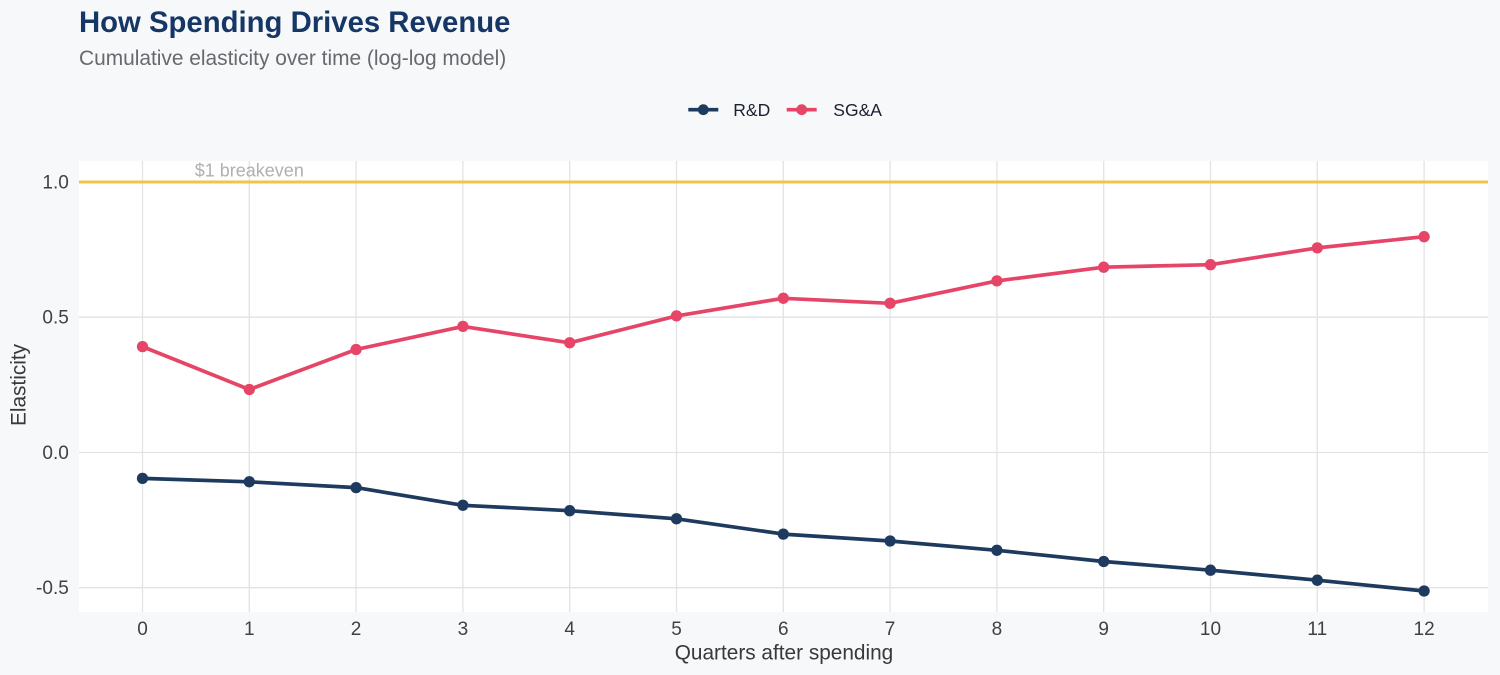 This screenshot has height=675, width=1500. What do you see at coordinates (294, 22) in the screenshot?
I see `svg-text: How Spending Drives Revenue` at bounding box center [294, 22].